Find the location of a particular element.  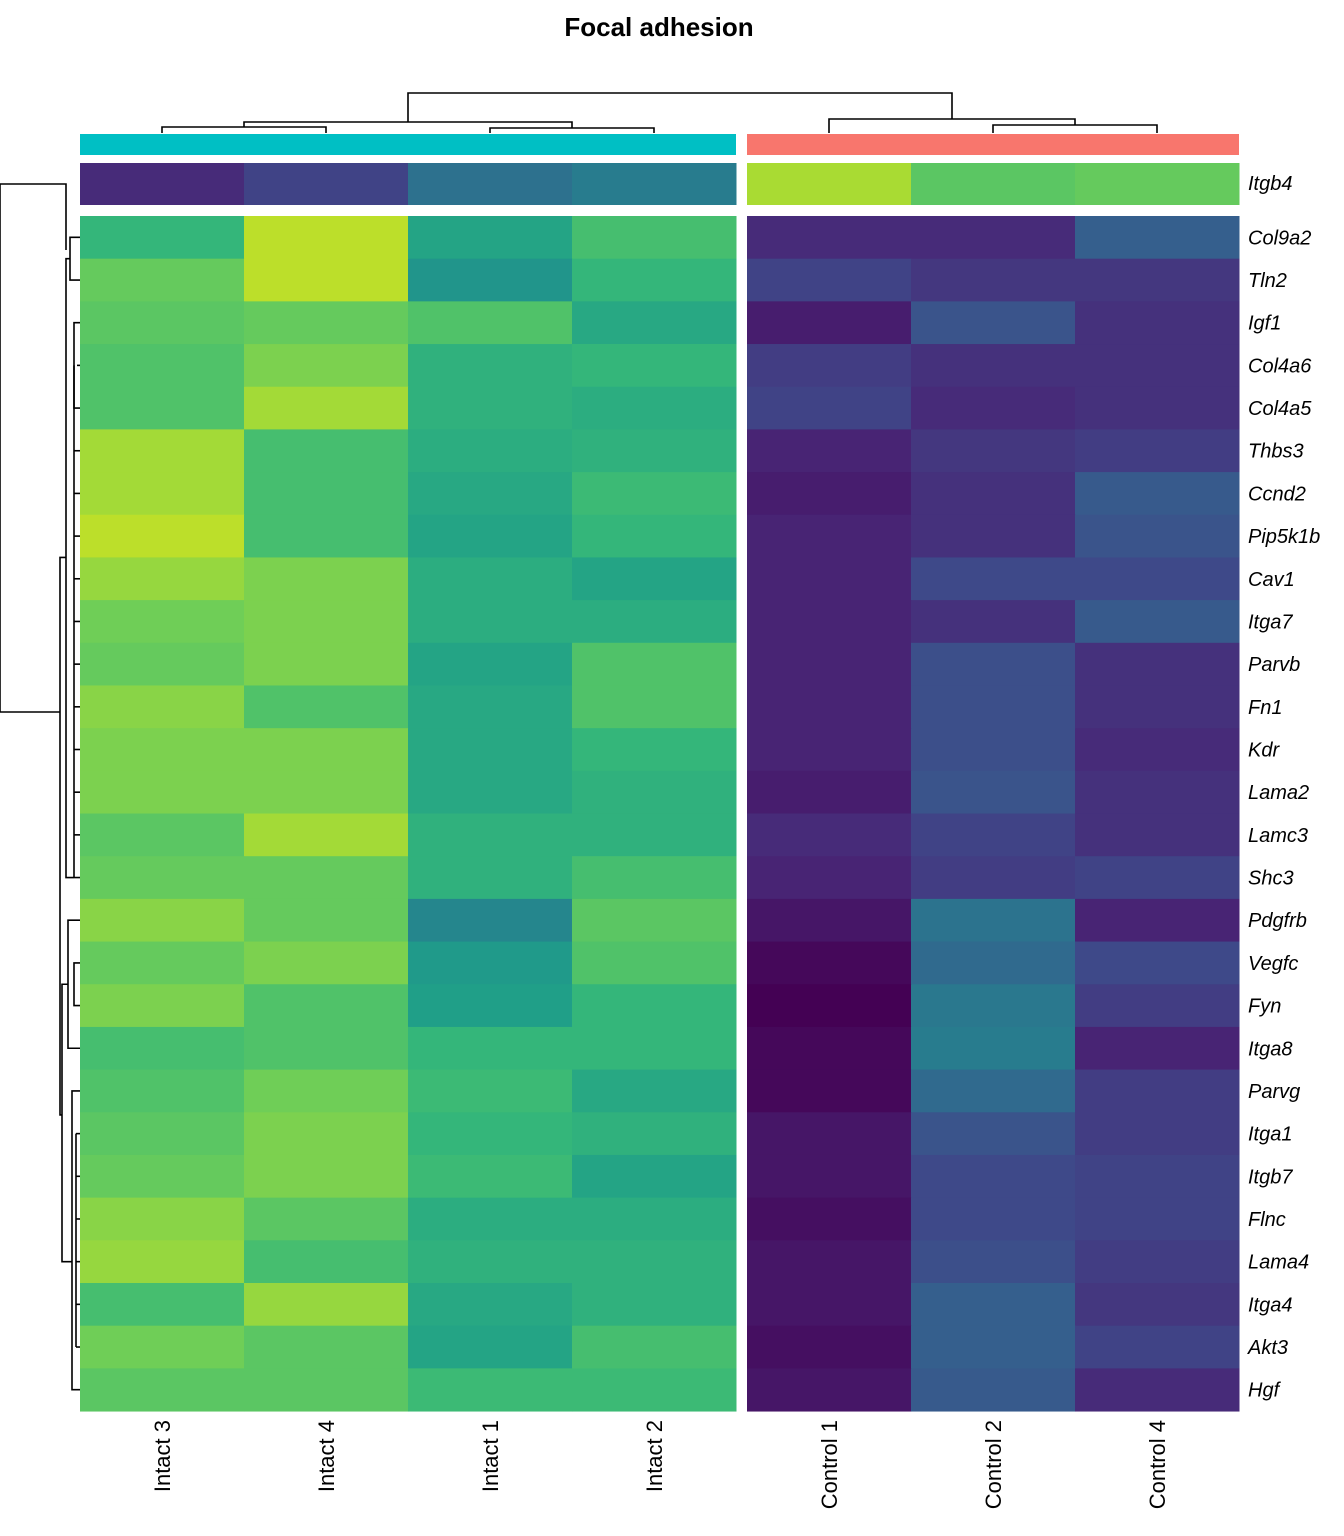

column-dendrogram is located at coordinates (659, 112).